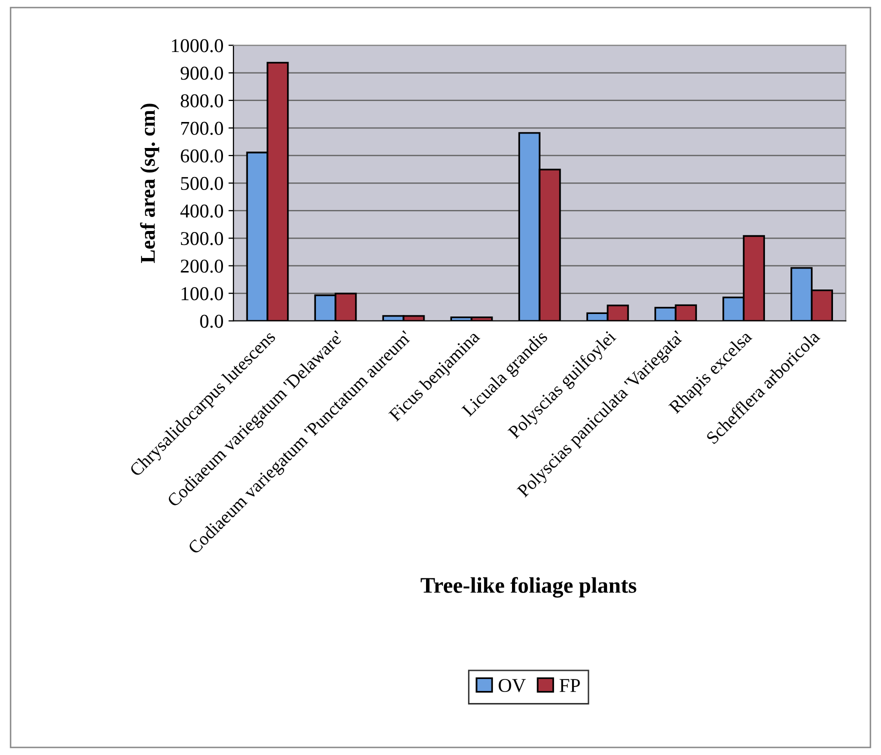  I want to click on y-tick-label: 100.0, so click(202, 293).